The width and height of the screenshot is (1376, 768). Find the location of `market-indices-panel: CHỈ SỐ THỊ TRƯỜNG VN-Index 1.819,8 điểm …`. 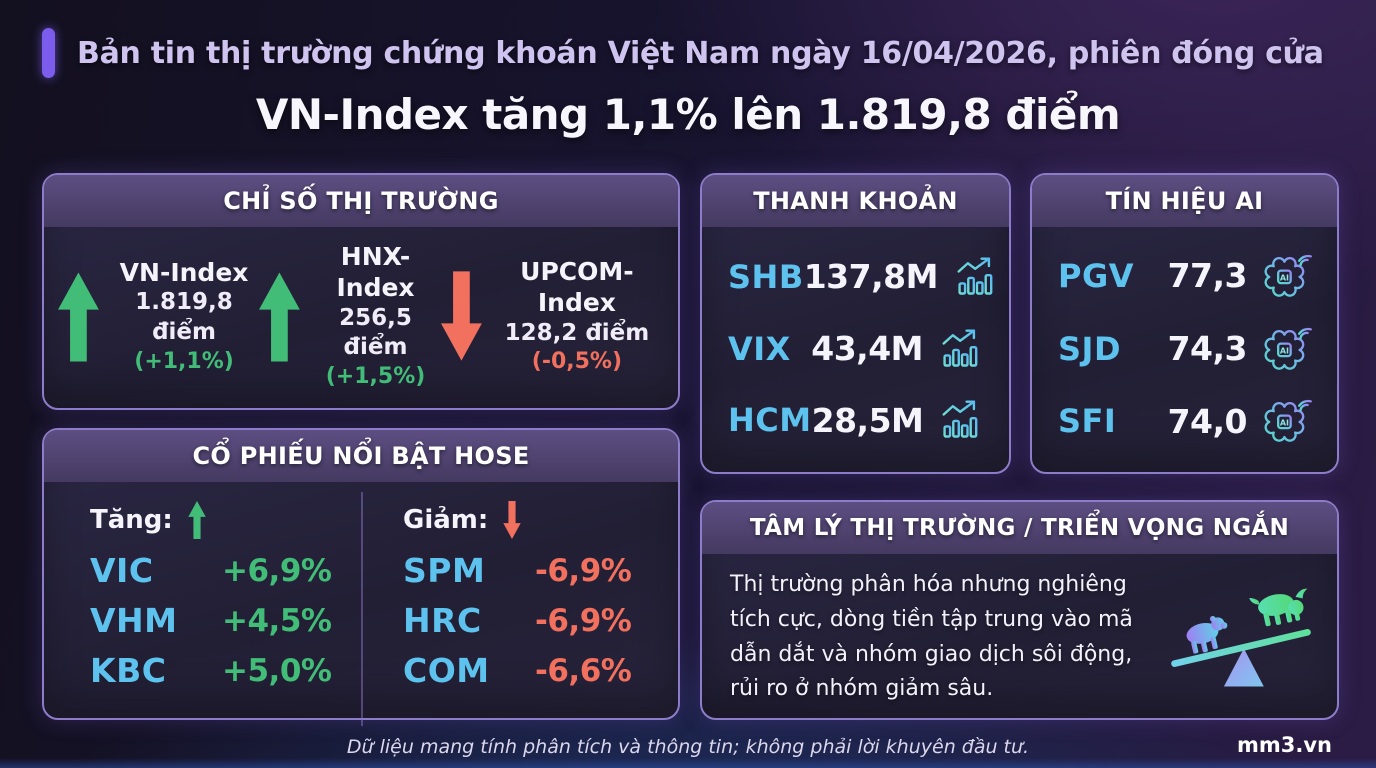

market-indices-panel: CHỈ SỐ THỊ TRƯỜNG VN-Index 1.819,8 điểm … is located at coordinates (361, 291).